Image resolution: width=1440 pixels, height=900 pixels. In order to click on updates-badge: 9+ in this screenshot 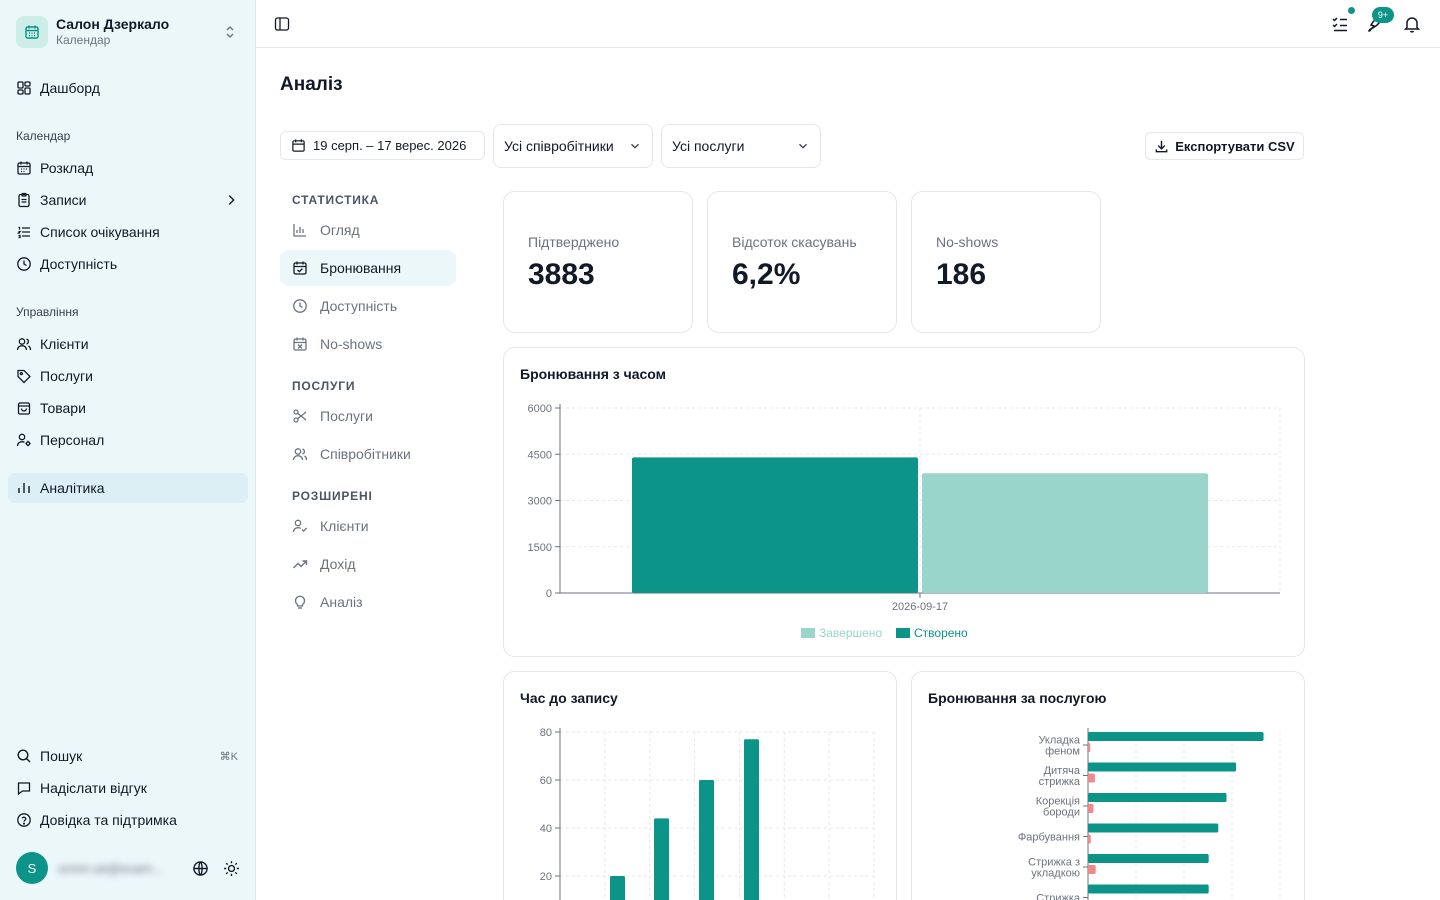, I will do `click(1383, 15)`.